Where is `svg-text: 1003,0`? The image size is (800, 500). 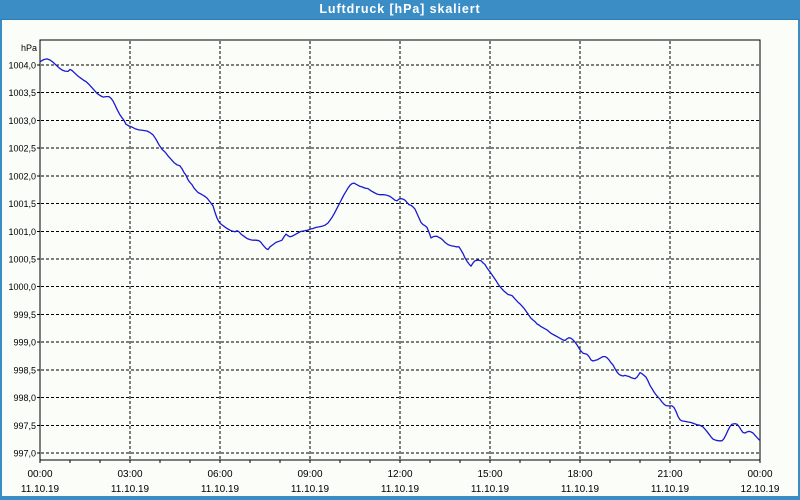 svg-text: 1003,0 is located at coordinates (22, 121).